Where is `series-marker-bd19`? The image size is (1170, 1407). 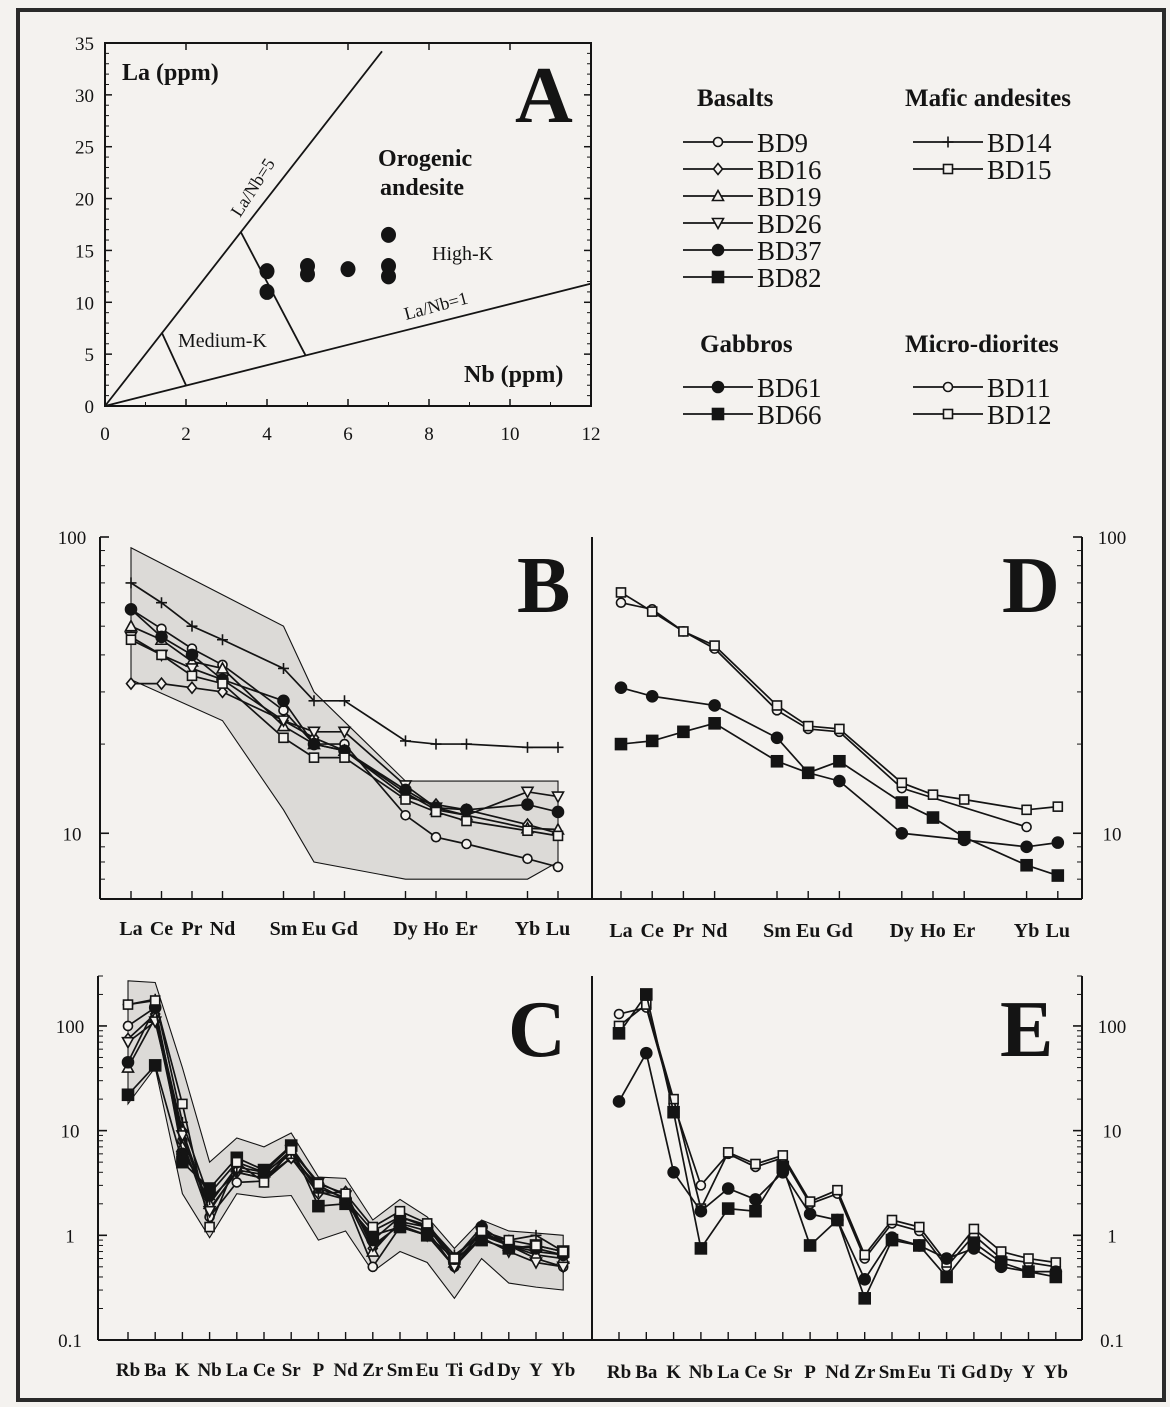
series-marker-bd19 is located at coordinates (222, 667).